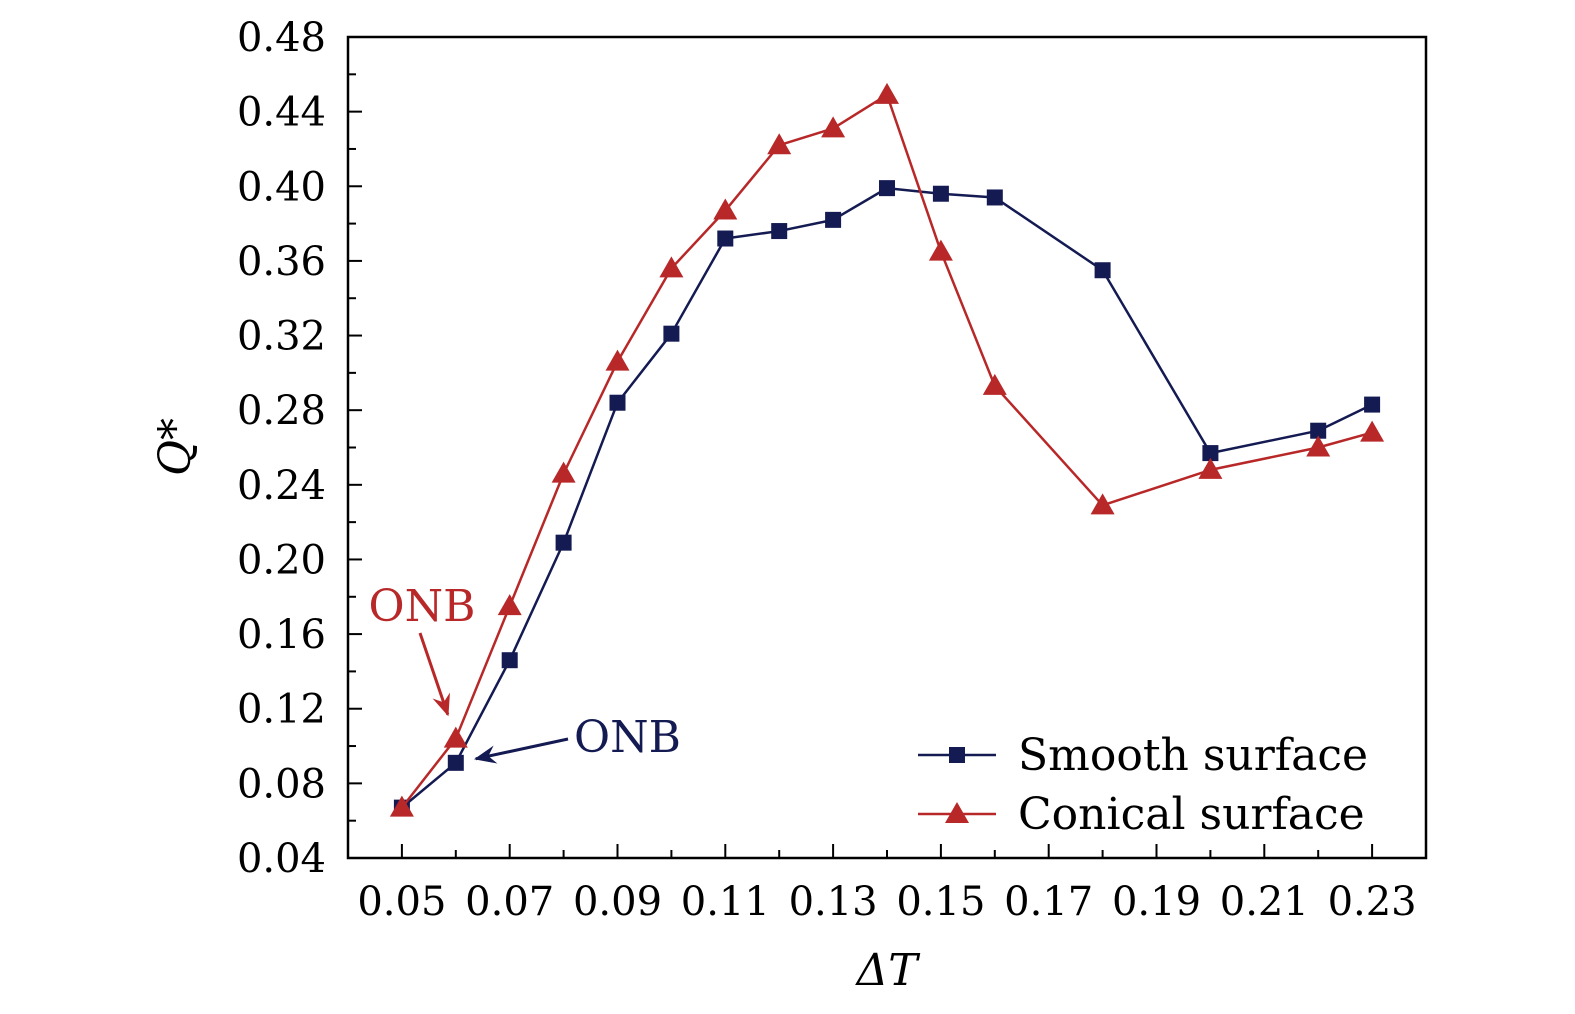 The image size is (1575, 1014). What do you see at coordinates (1264, 902) in the screenshot?
I see `x-tick-label: 0.21` at bounding box center [1264, 902].